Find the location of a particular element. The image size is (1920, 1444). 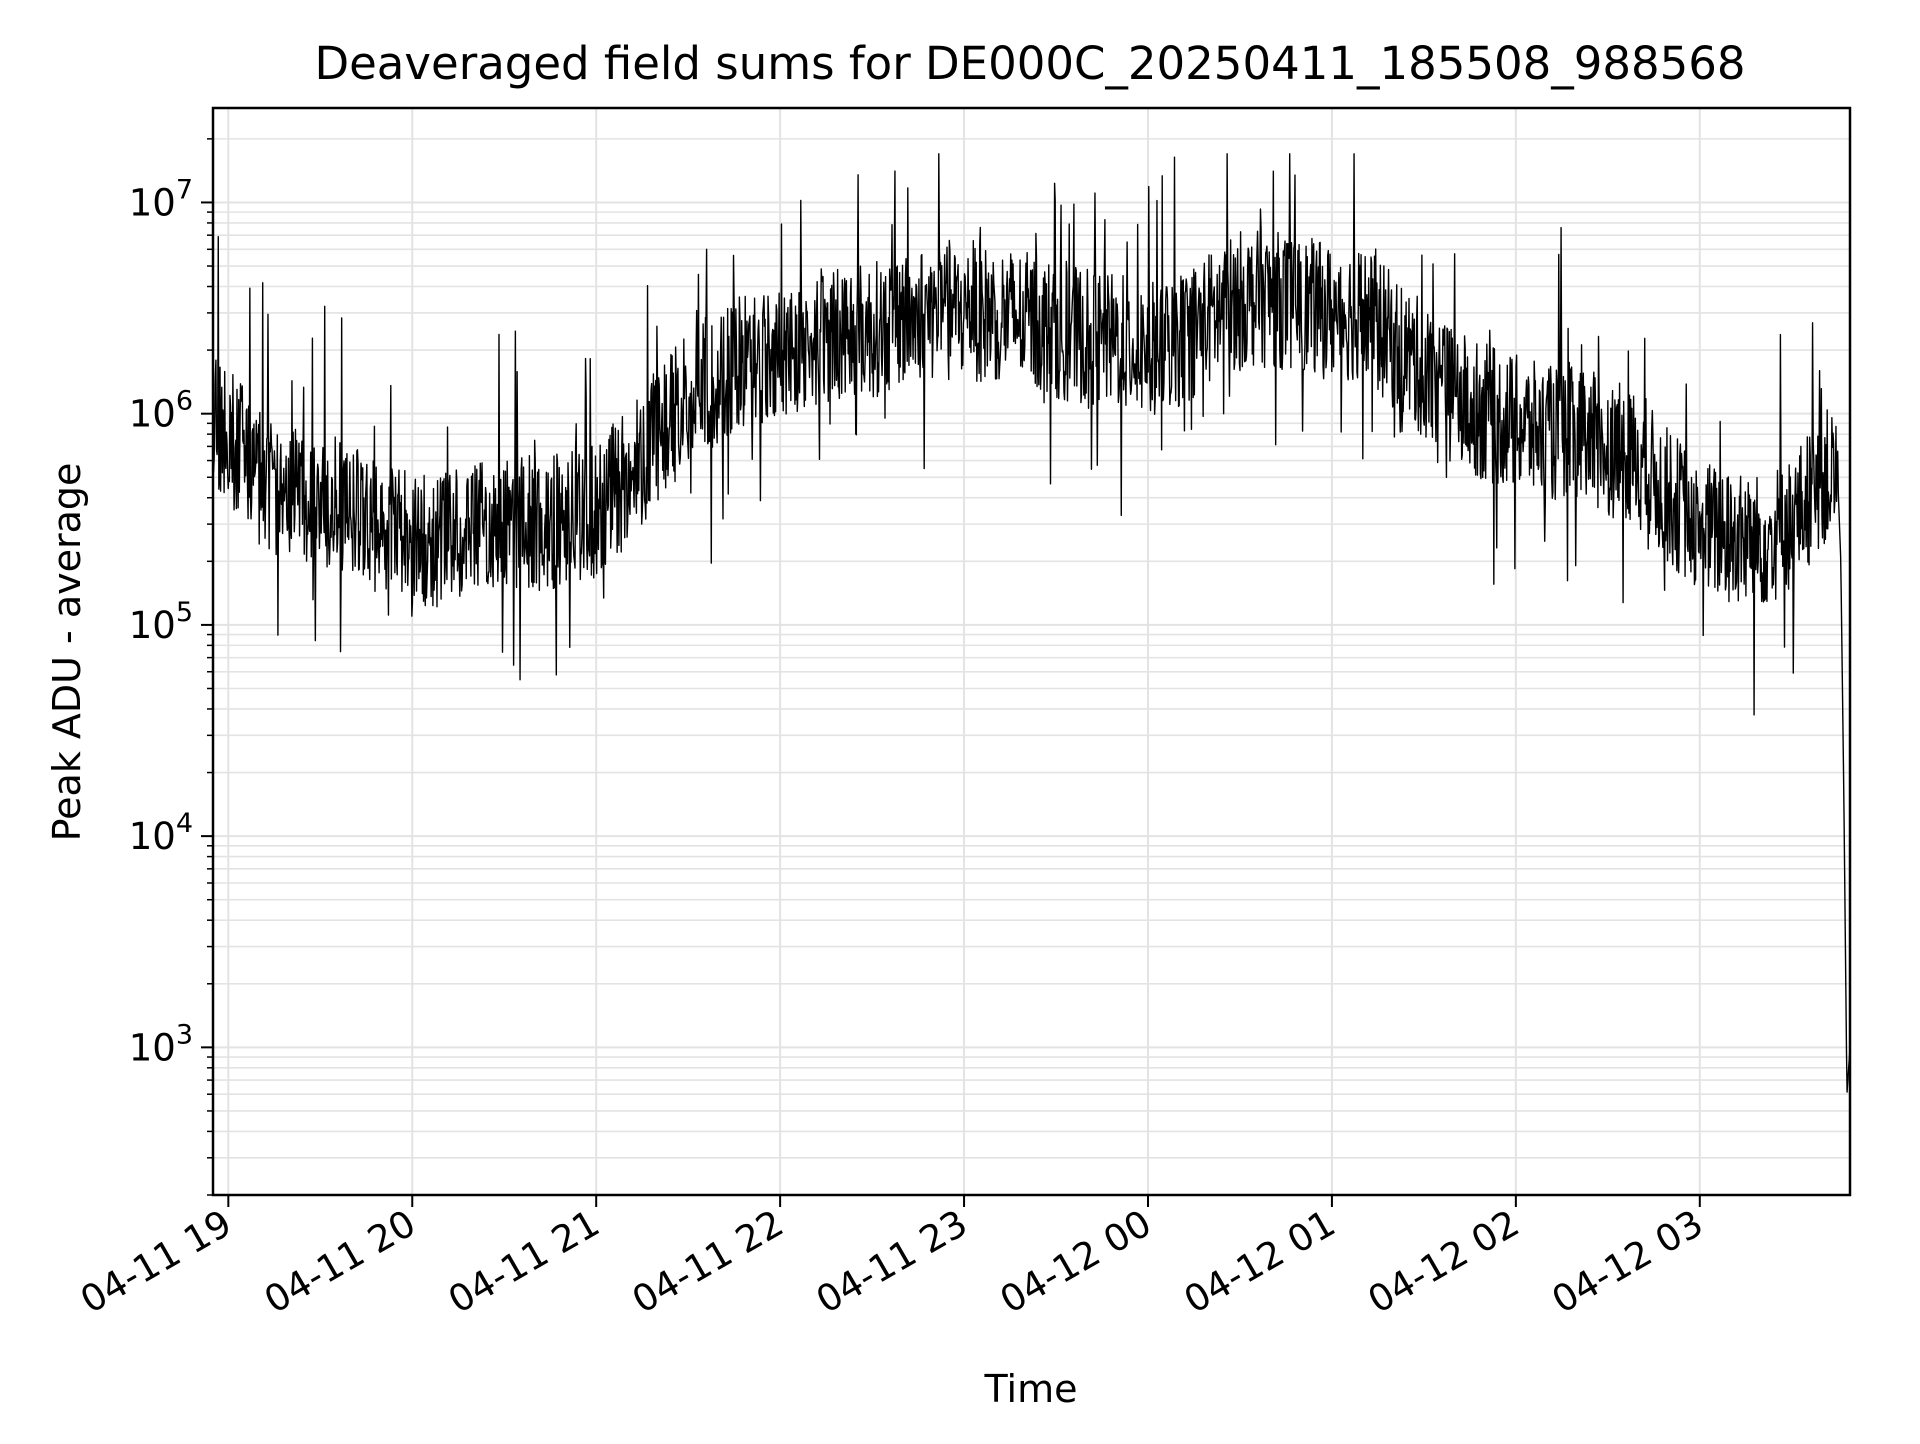

x-tick-label: 04-11 20 is located at coordinates (340, 1262).